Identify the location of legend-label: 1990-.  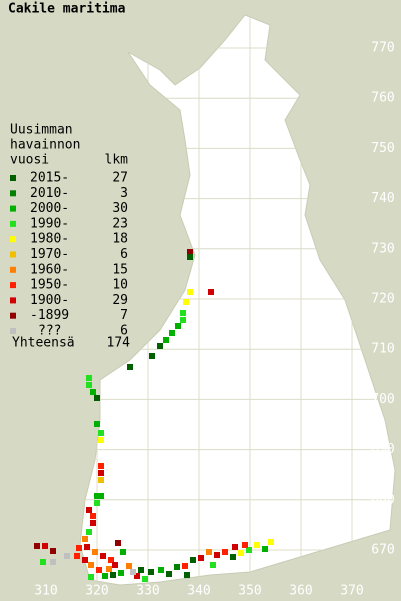
(49, 223).